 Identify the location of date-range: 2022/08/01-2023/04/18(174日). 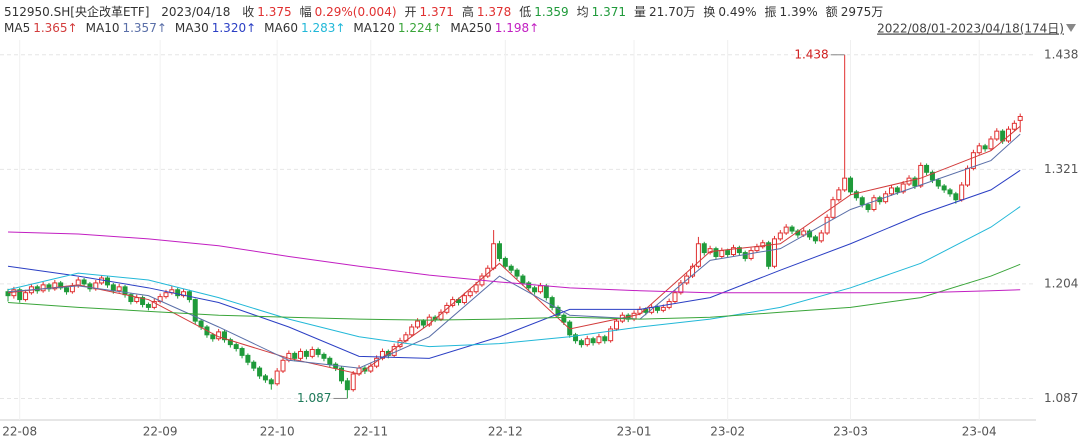
(970, 29).